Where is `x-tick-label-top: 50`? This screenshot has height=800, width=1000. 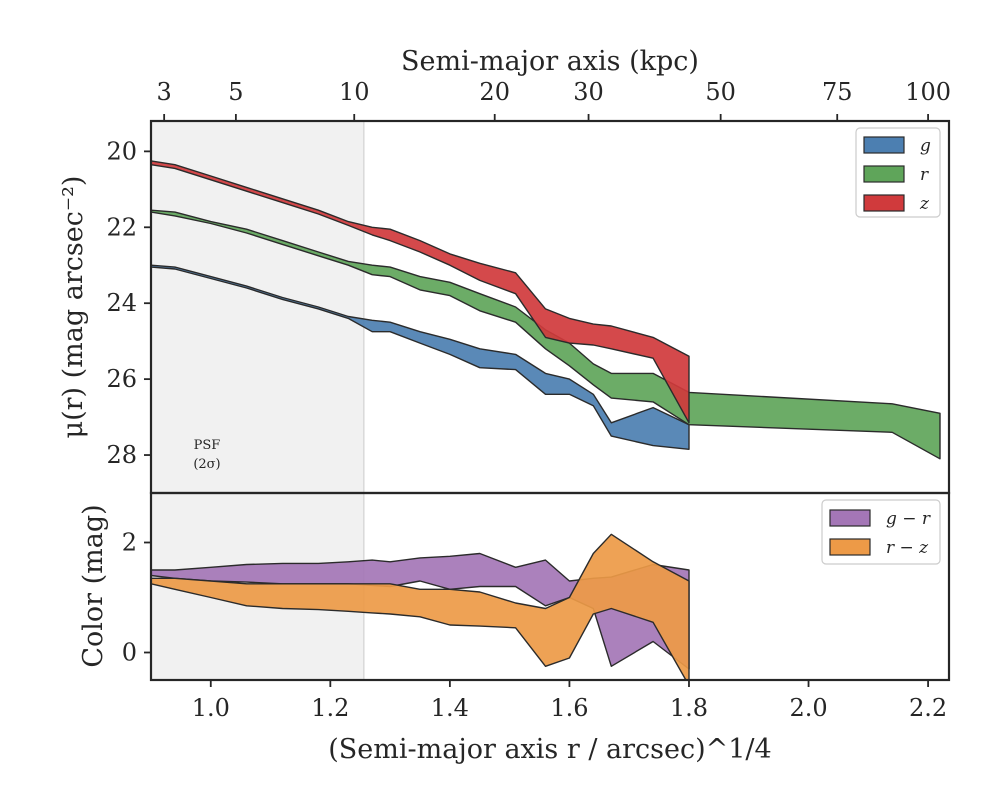 x-tick-label-top: 50 is located at coordinates (720, 92).